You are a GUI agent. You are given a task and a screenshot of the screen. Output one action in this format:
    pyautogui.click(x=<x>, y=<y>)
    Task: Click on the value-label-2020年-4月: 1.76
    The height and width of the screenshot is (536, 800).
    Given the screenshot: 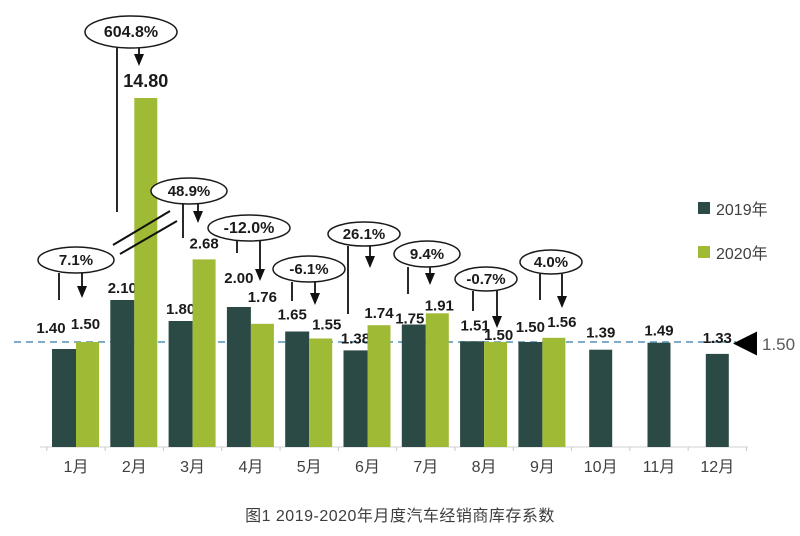 What is the action you would take?
    pyautogui.click(x=262, y=297)
    